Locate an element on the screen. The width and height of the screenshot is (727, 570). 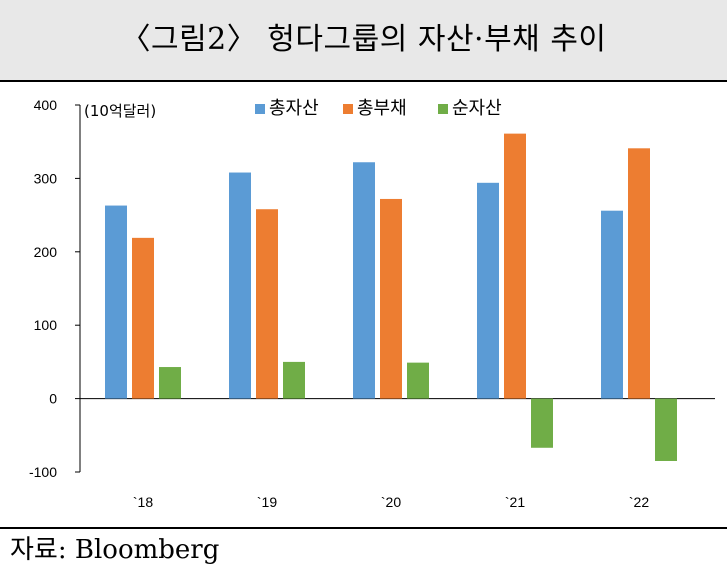
y-tick-label: 300 is located at coordinates (46, 178).